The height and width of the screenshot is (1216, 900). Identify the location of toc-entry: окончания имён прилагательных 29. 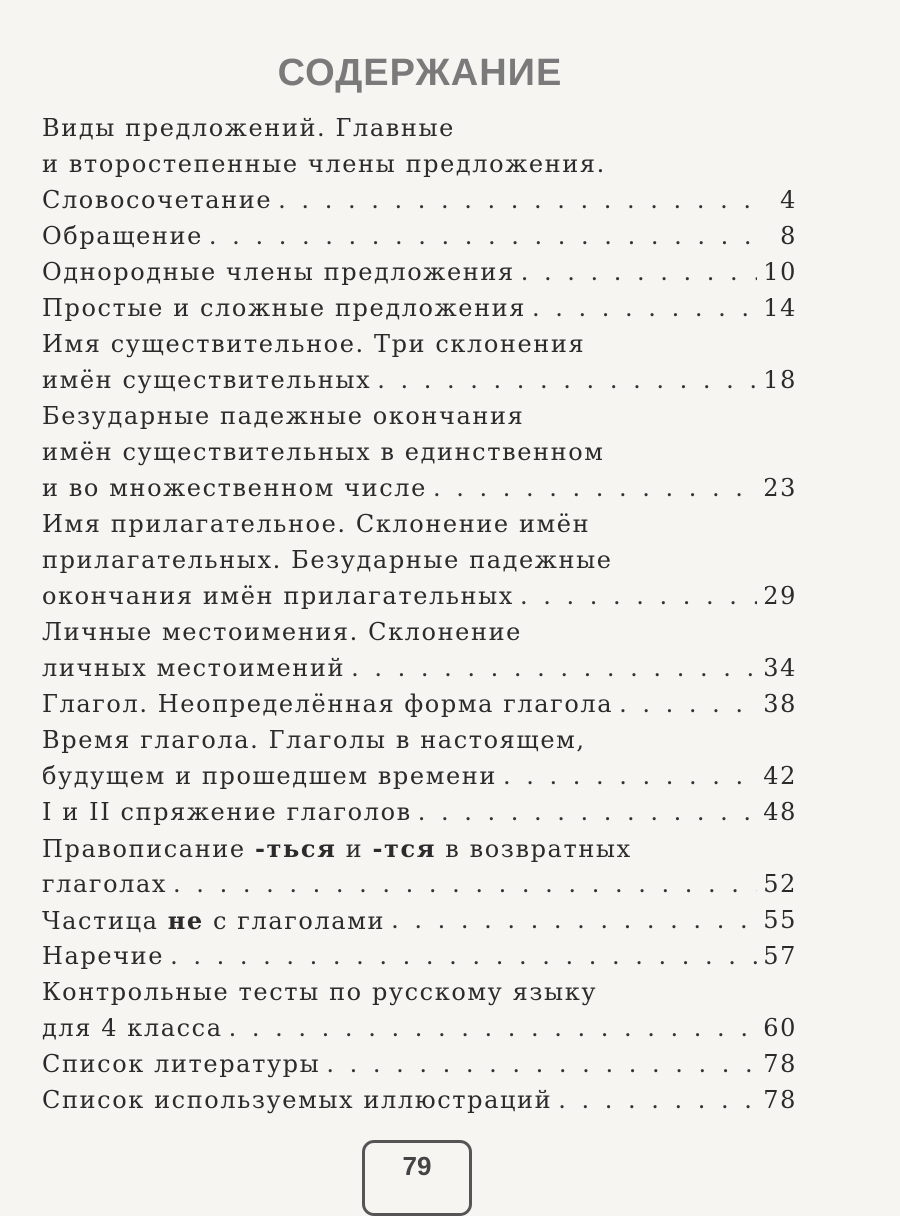
(419, 596).